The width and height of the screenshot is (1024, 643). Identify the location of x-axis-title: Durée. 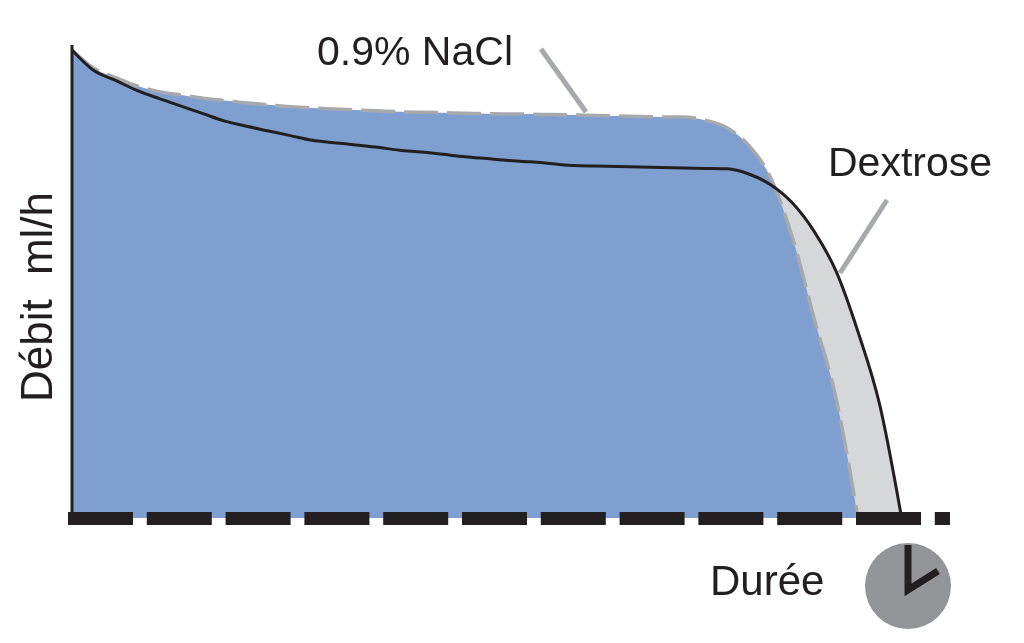
(767, 580).